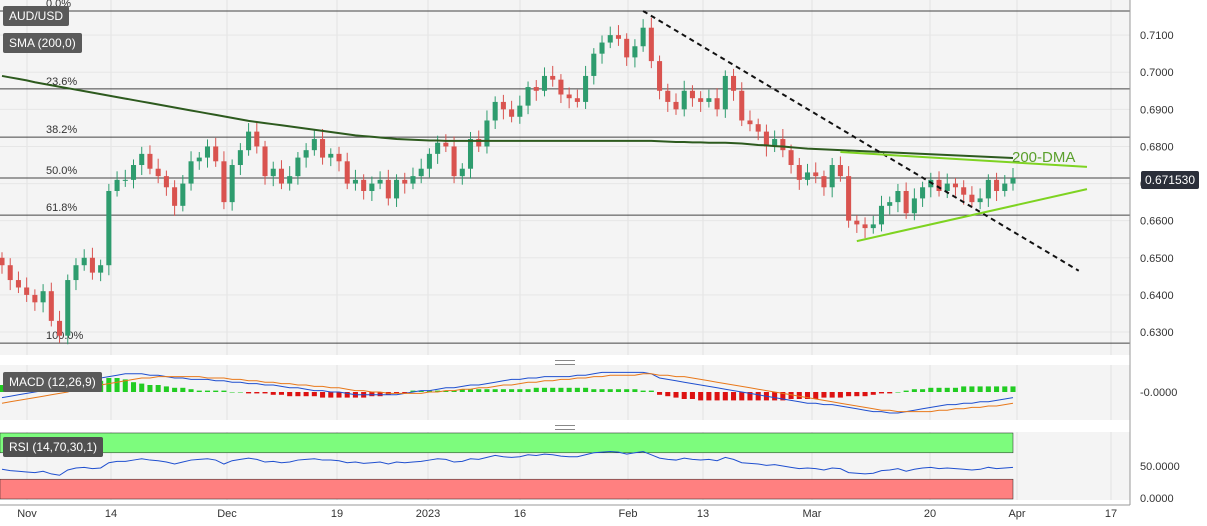  I want to click on sma-indicator-tag: SMA (200,0), so click(42, 43).